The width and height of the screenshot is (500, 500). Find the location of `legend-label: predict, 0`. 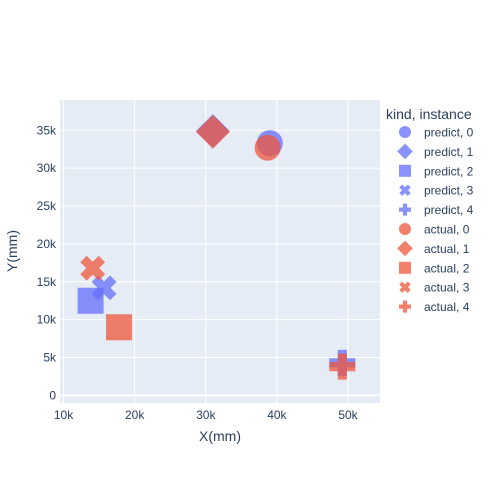

legend-label: predict, 0 is located at coordinates (449, 133).